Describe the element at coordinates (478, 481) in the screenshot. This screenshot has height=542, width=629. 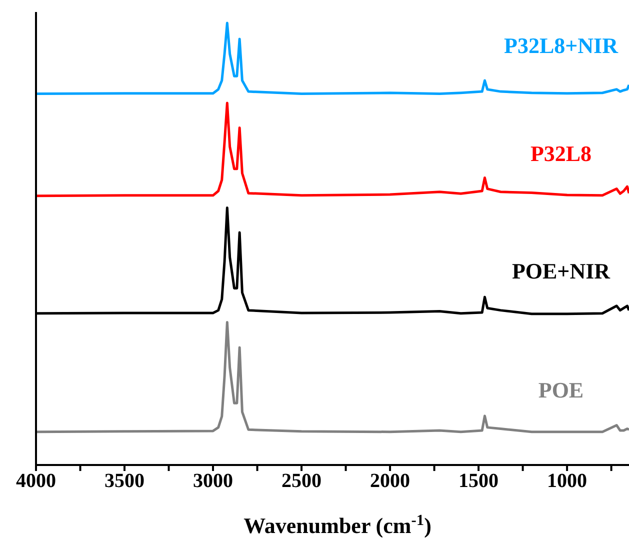
I see `x-tick-label: 1500` at that location.